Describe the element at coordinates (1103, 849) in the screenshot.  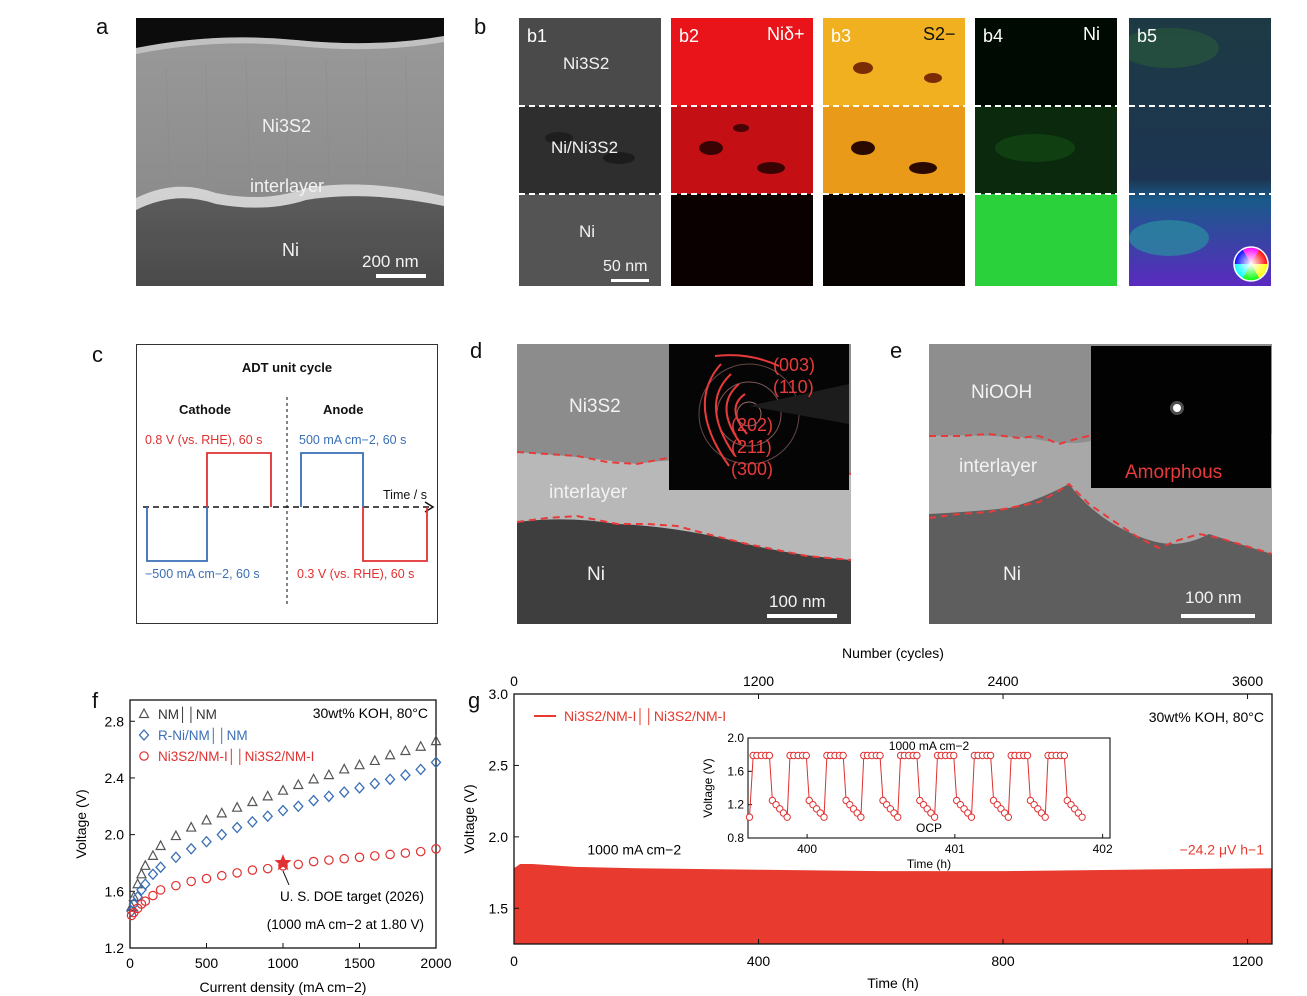
I see `inset-x-tick-label: 402` at that location.